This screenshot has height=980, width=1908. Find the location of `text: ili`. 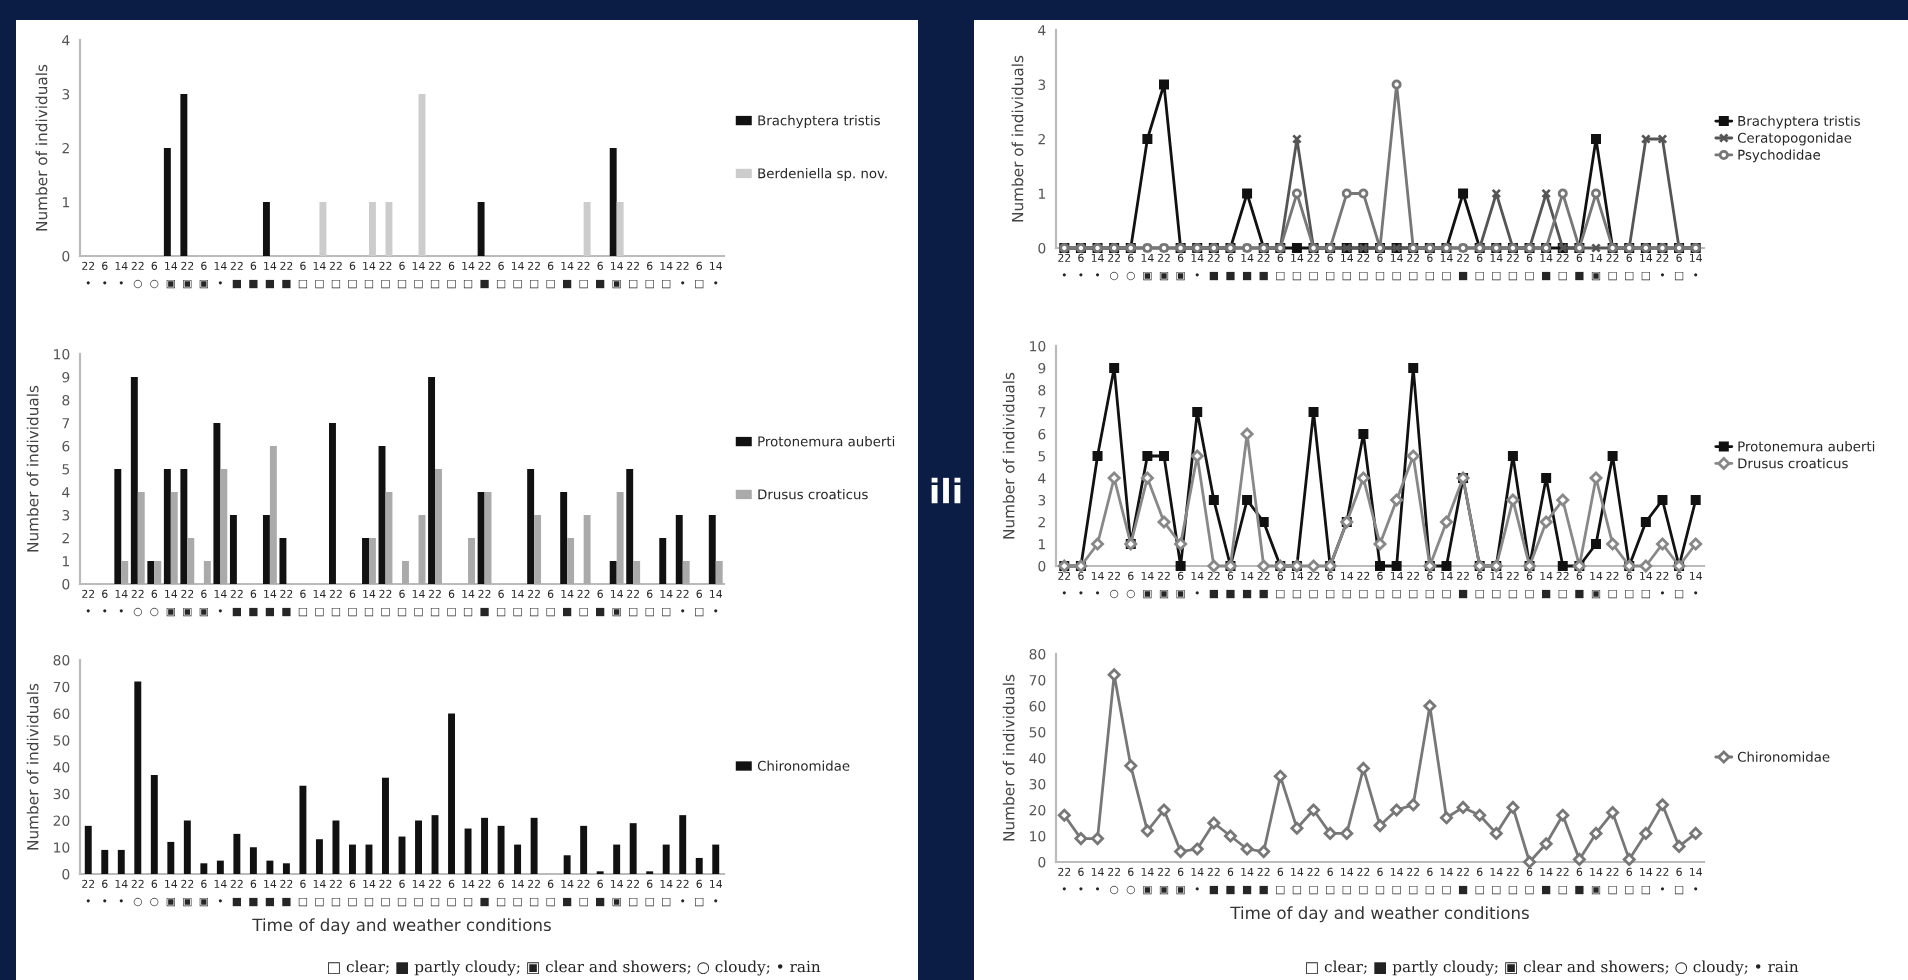

text: ili is located at coordinates (946, 490).